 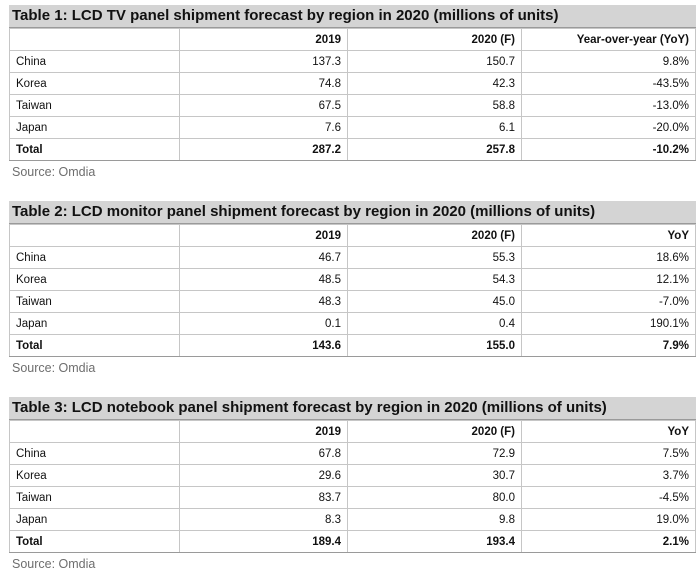 What do you see at coordinates (434, 61) in the screenshot?
I see `value-2020-cell: 150.7` at bounding box center [434, 61].